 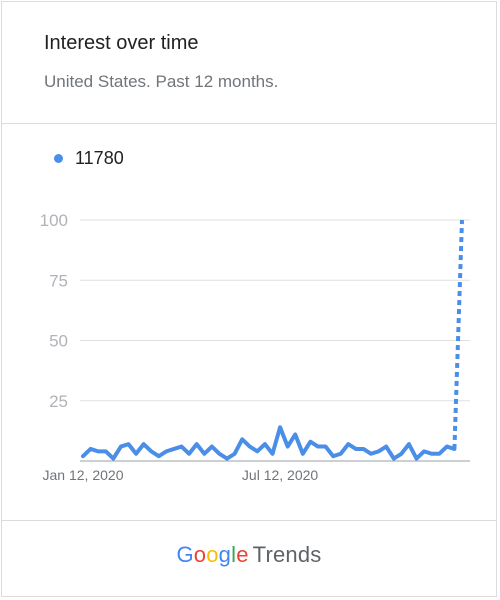 I want to click on google-trends-logo: Google Trends, so click(x=249, y=555).